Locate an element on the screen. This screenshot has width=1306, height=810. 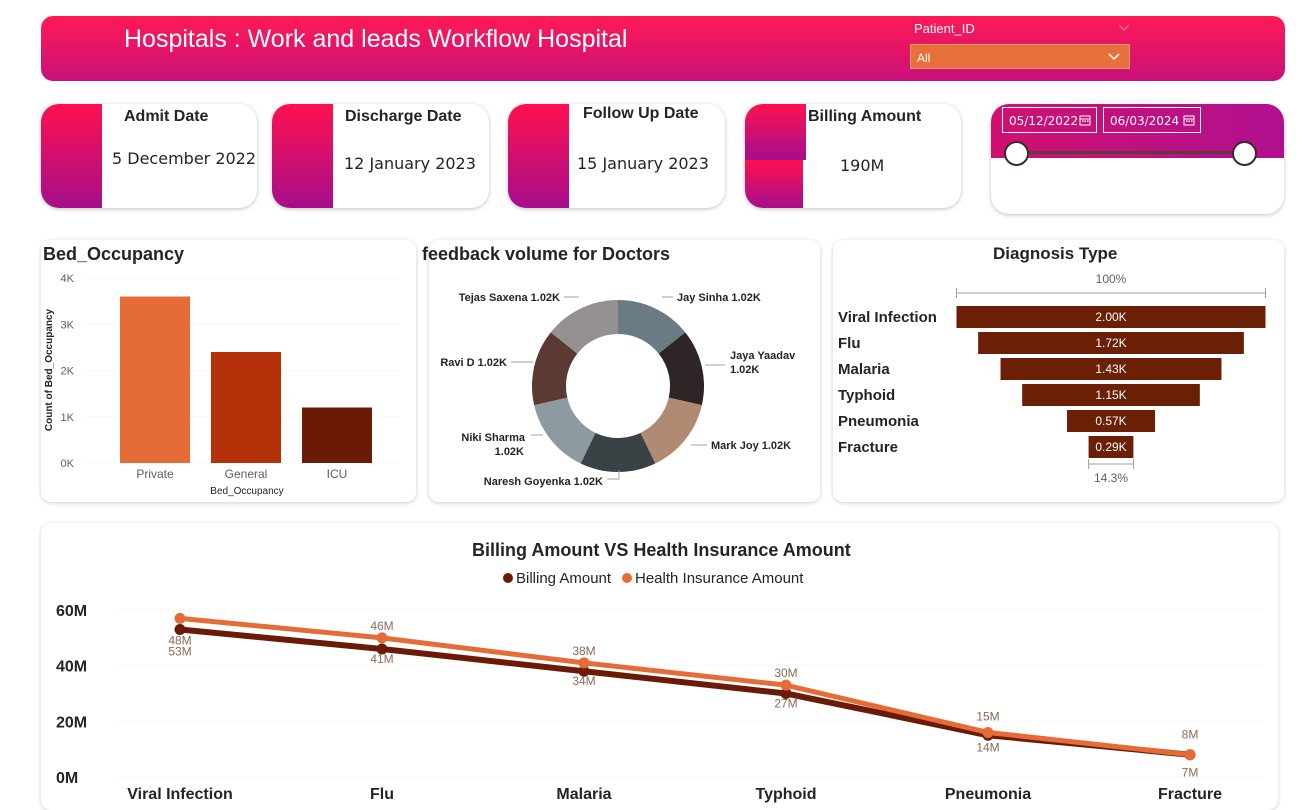
y-tick-label: 0K is located at coordinates (68, 464).